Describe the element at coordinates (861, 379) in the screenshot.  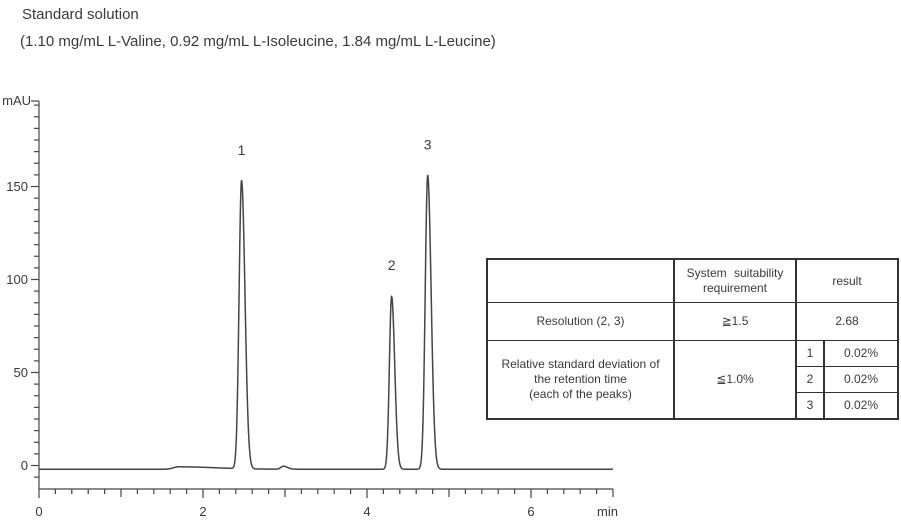
I see `rsd-peak-value-2: 0.02%` at that location.